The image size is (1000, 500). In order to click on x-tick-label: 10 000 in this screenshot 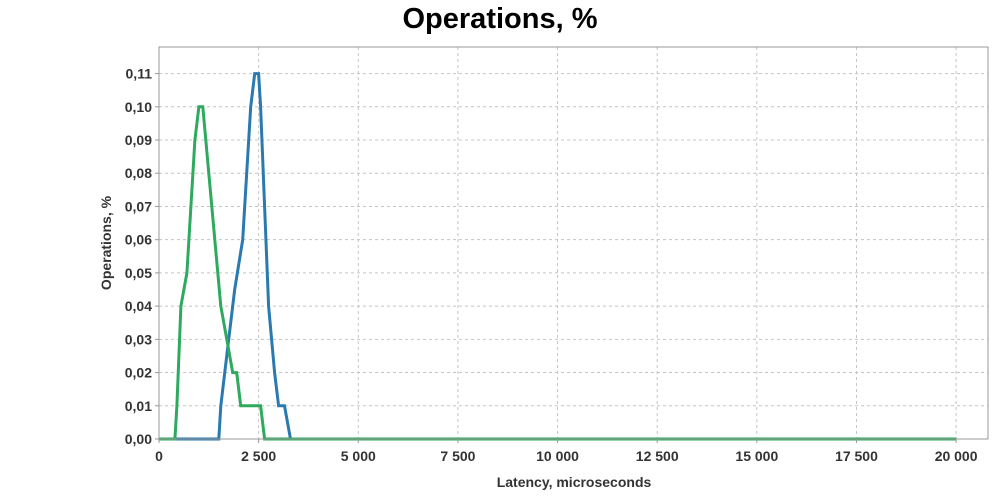, I will do `click(557, 456)`.